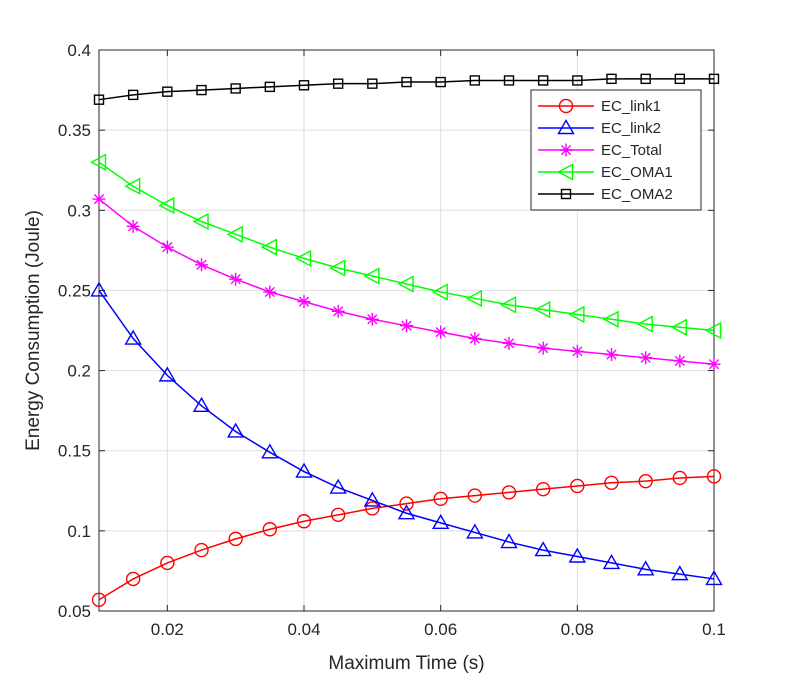 This screenshot has width=789, height=685. I want to click on y-tick-label: 0.4, so click(79, 50).